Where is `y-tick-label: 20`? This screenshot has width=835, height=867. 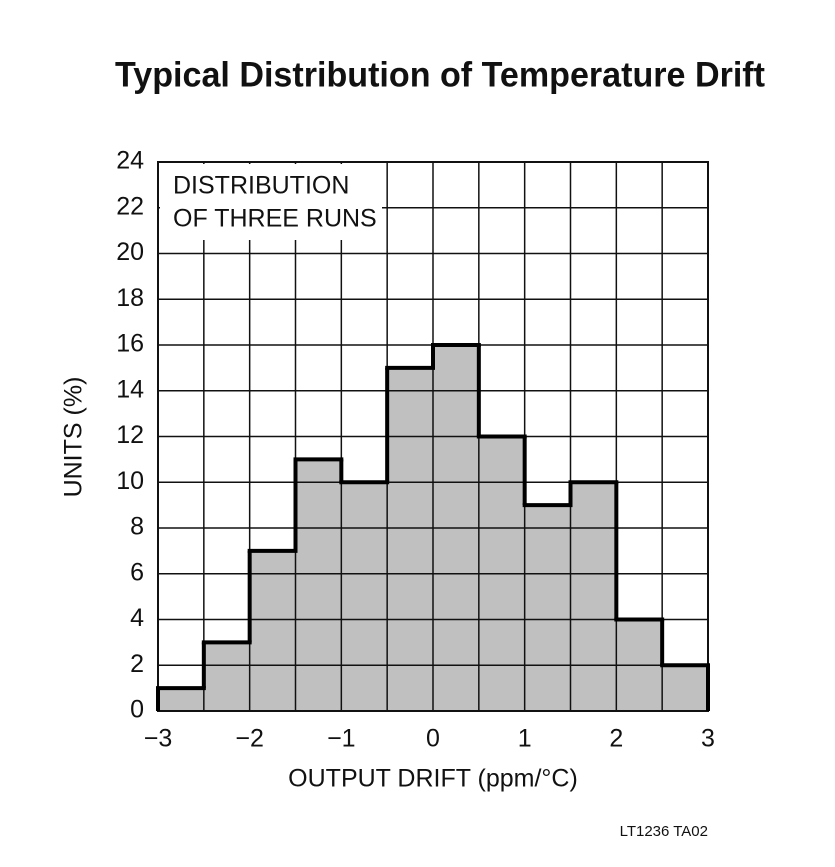
y-tick-label: 20 is located at coordinates (130, 252).